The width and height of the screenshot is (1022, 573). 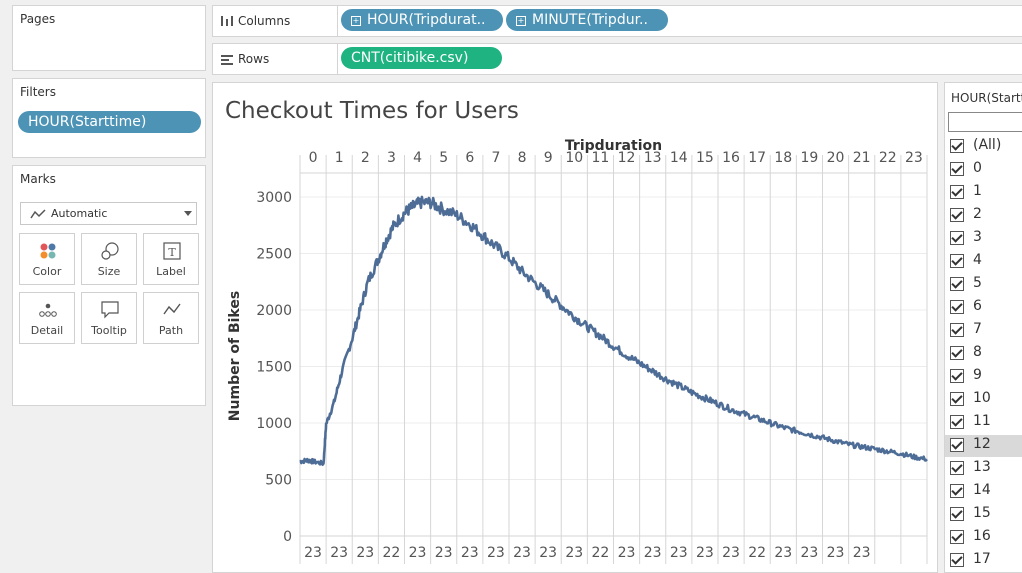 What do you see at coordinates (986, 423) in the screenshot?
I see `filter-item-11: 11` at bounding box center [986, 423].